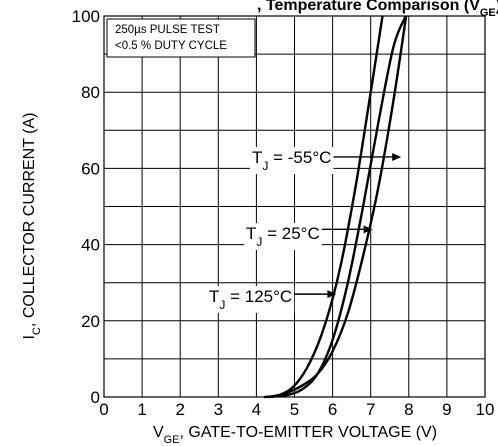 Image resolution: width=498 pixels, height=446 pixels. What do you see at coordinates (485, 409) in the screenshot?
I see `x-tick-label-10: 10` at bounding box center [485, 409].